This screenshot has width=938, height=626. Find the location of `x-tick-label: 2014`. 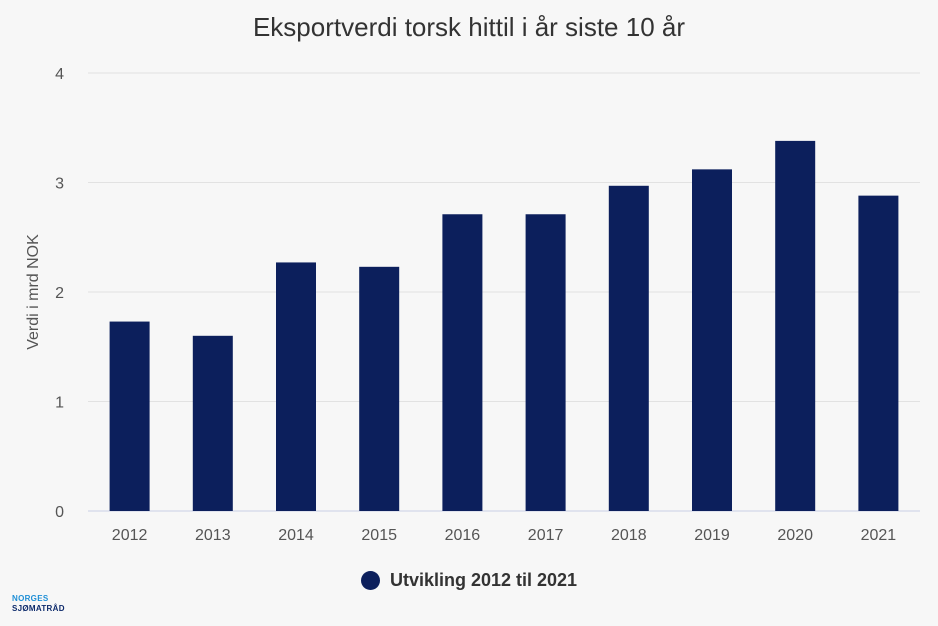

x-tick-label: 2014 is located at coordinates (296, 535).